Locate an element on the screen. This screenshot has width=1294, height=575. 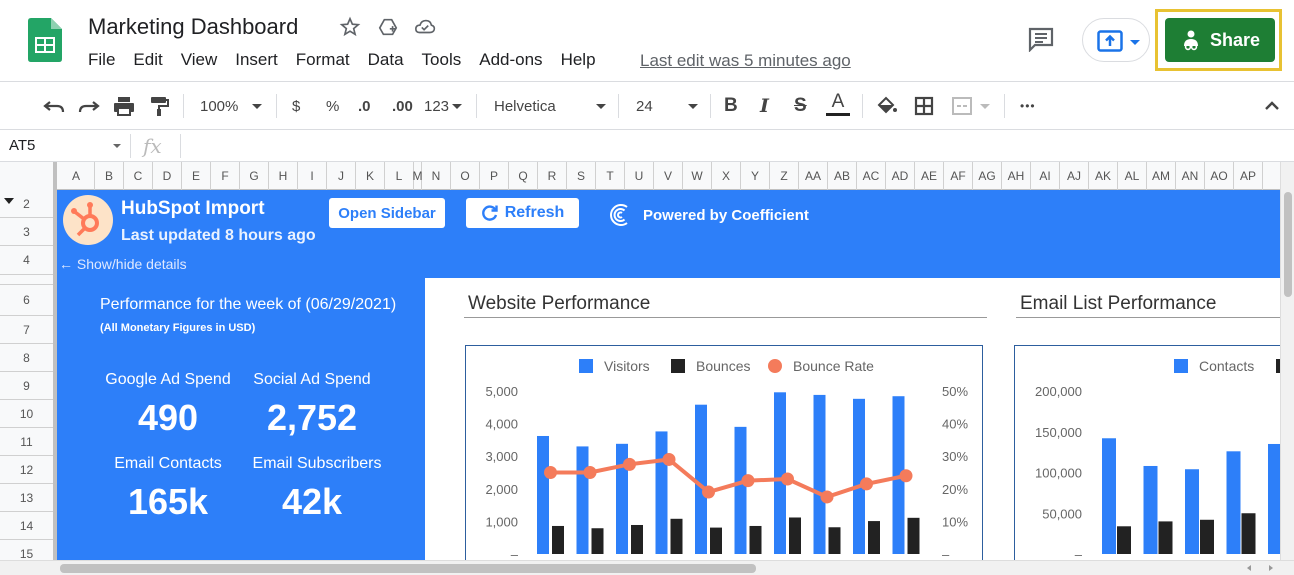
column-header: S is located at coordinates (581, 176).